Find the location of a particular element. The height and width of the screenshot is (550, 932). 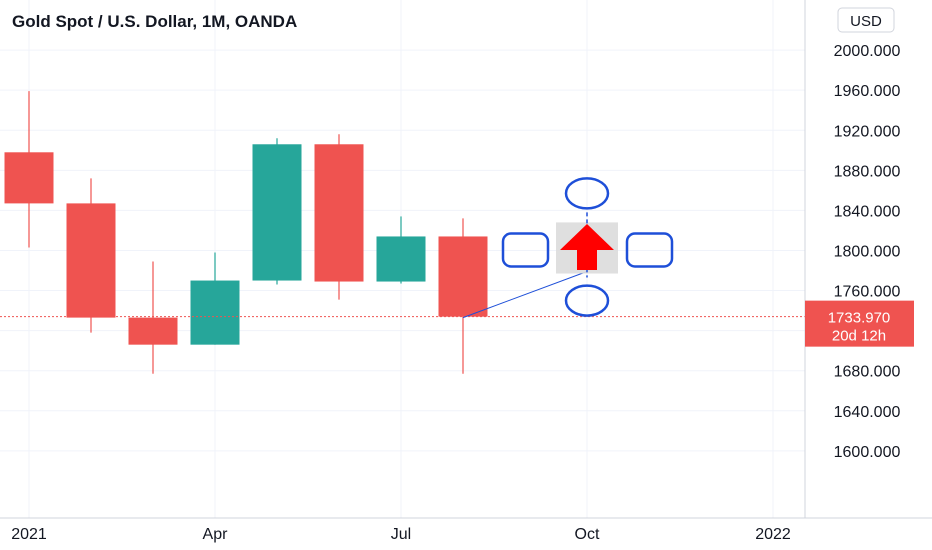

x-tick-label: 2021 is located at coordinates (29, 534).